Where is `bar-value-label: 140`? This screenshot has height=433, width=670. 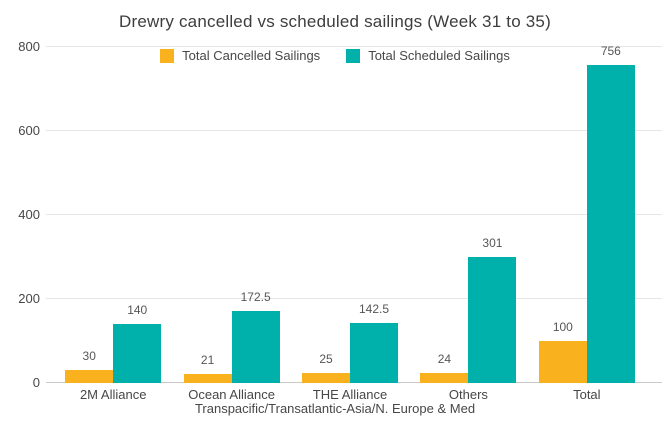
bar-value-label: 140 is located at coordinates (137, 310).